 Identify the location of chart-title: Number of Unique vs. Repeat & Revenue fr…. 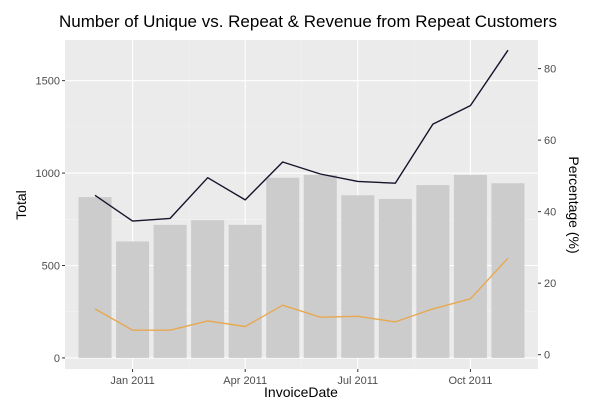
(308, 21).